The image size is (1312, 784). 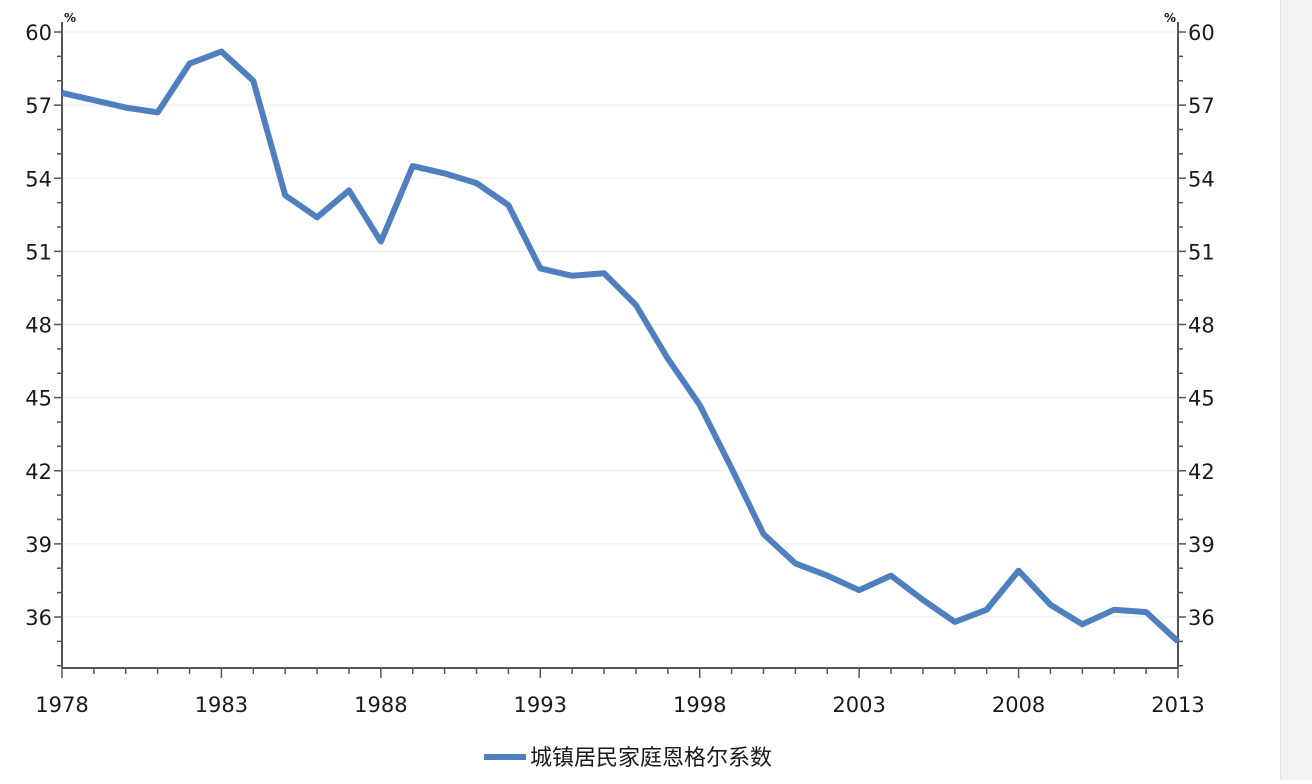 I want to click on right-tick-label: 48, so click(x=1201, y=326).